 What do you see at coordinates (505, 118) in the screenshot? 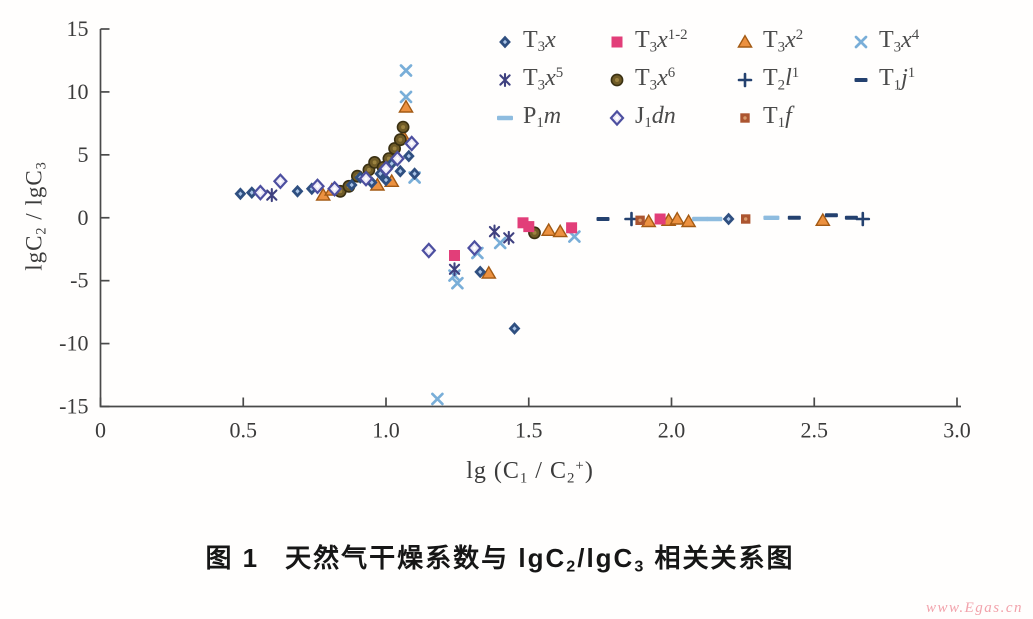
I see `legend-marker-ldash-icon` at bounding box center [505, 118].